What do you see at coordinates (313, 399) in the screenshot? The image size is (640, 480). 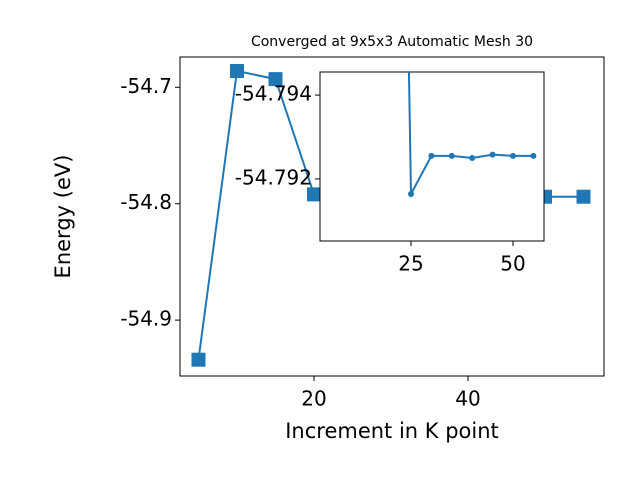 I see `x-tick-label: 20` at bounding box center [313, 399].